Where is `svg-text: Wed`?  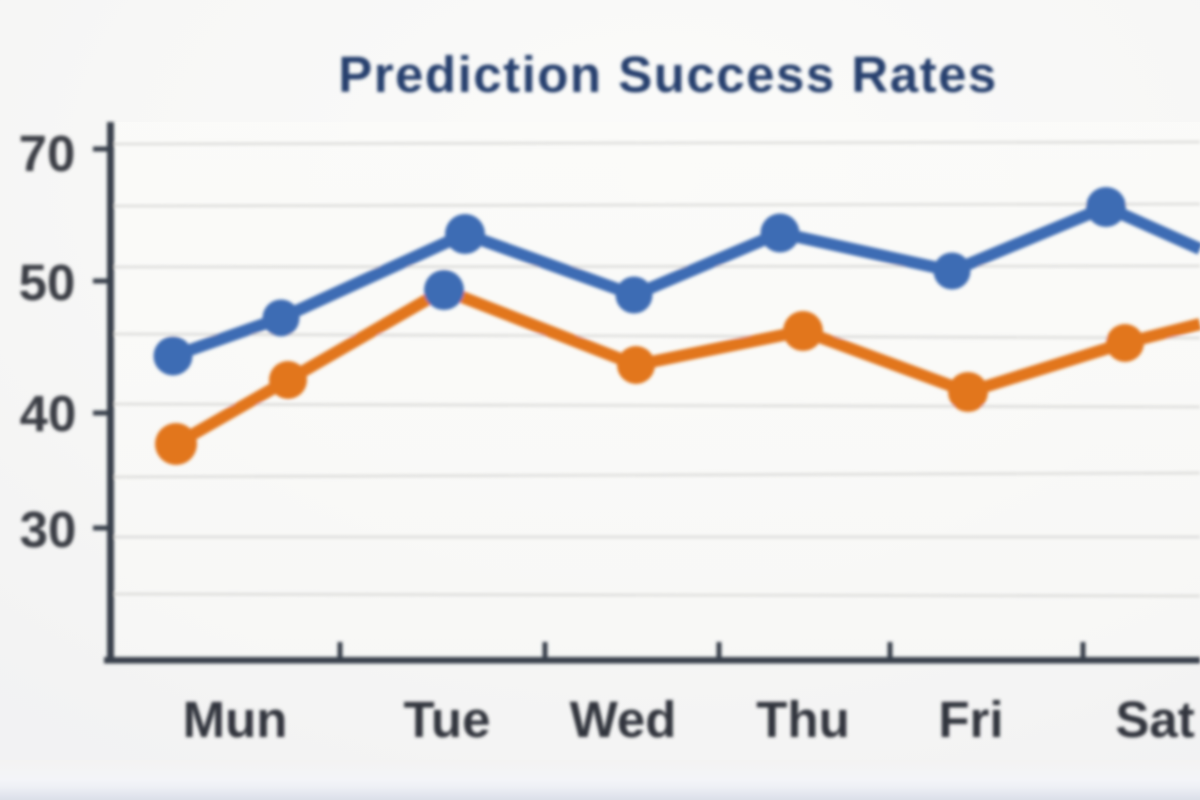
svg-text: Wed is located at coordinates (623, 719).